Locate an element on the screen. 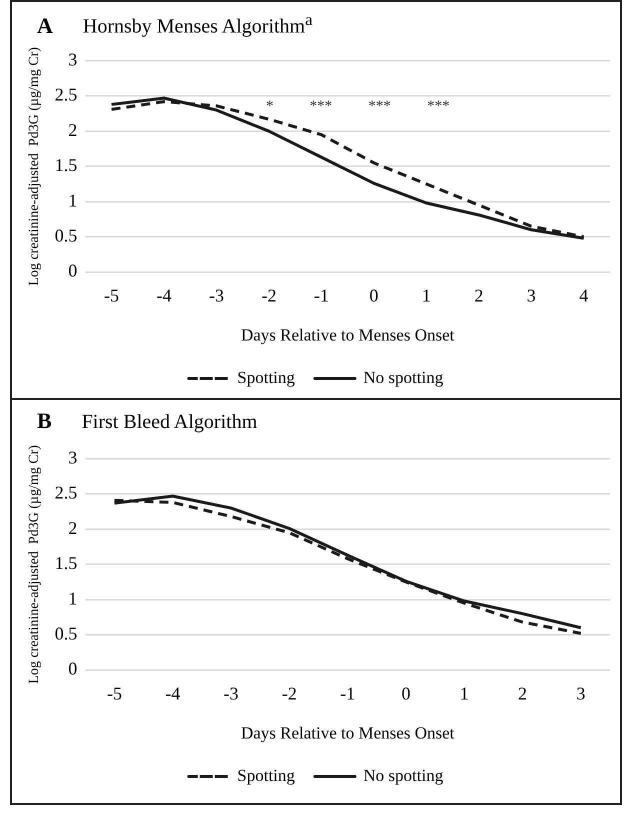 The image size is (626, 815). text: A is located at coordinates (45, 25).